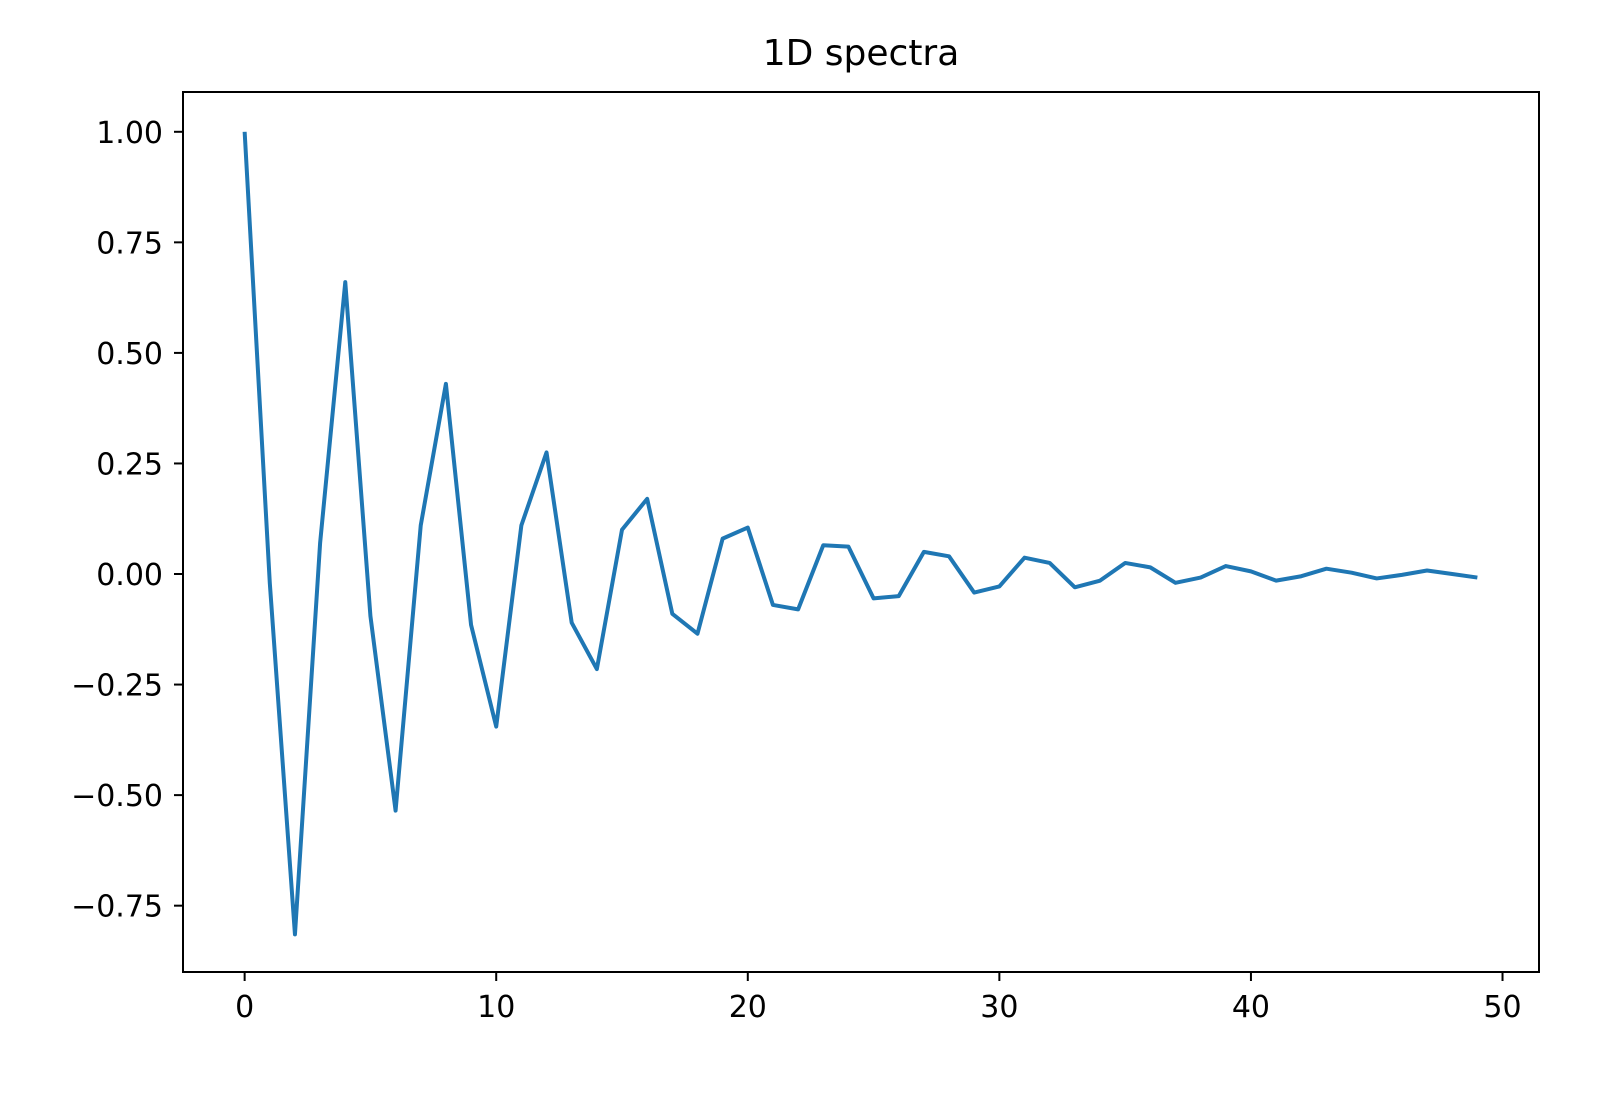 Image resolution: width=1611 pixels, height=1100 pixels. Describe the element at coordinates (748, 1007) in the screenshot. I see `x-tick-label: 20` at that location.